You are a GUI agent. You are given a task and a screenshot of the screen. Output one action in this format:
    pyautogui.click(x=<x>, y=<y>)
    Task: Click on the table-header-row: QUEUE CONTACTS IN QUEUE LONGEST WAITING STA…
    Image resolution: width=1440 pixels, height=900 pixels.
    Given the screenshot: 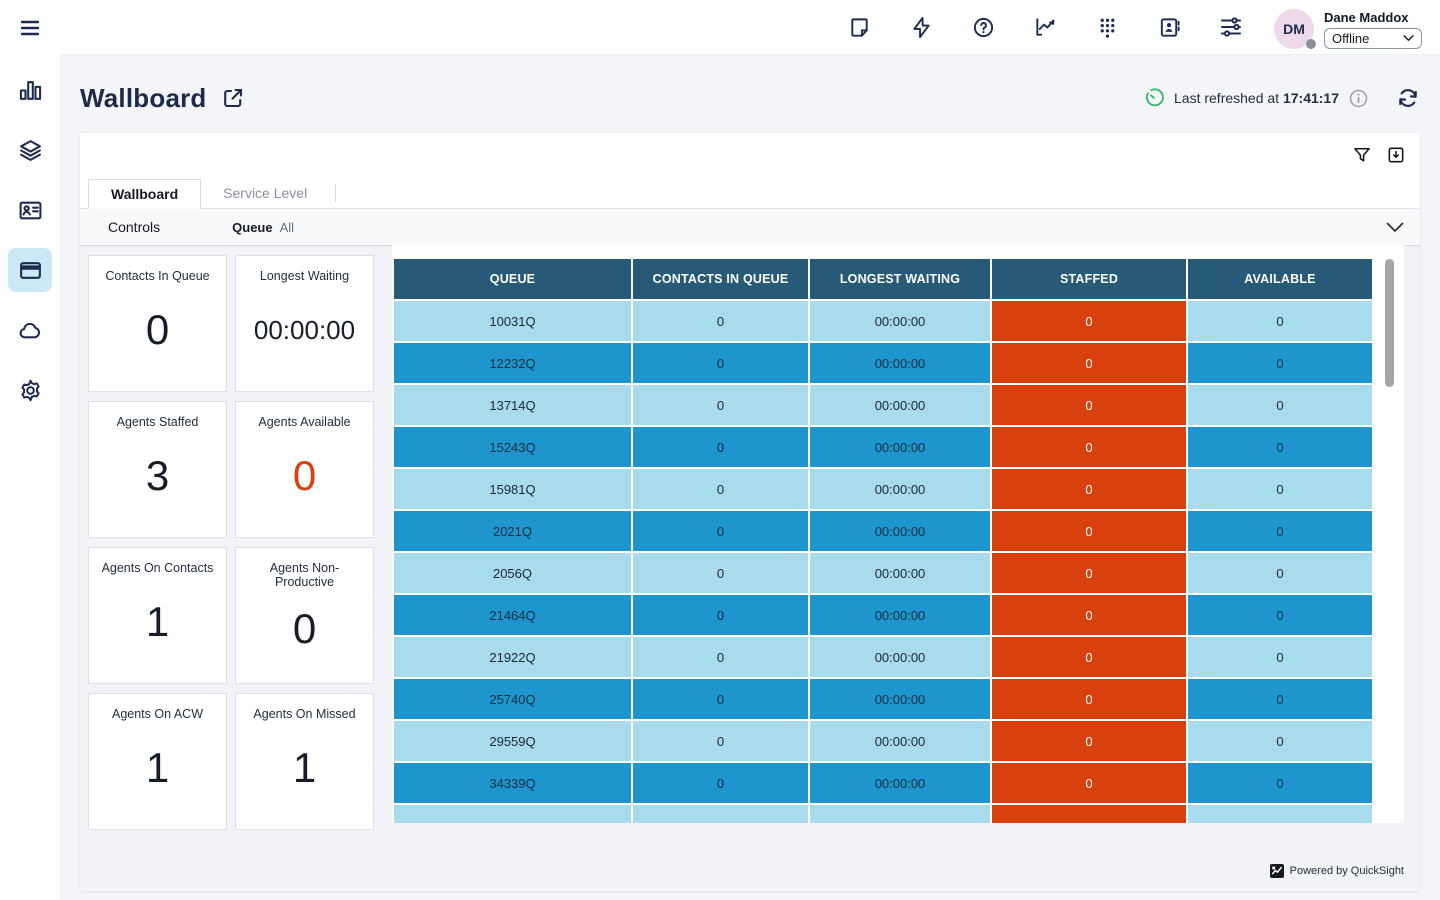 What is the action you would take?
    pyautogui.click(x=883, y=279)
    